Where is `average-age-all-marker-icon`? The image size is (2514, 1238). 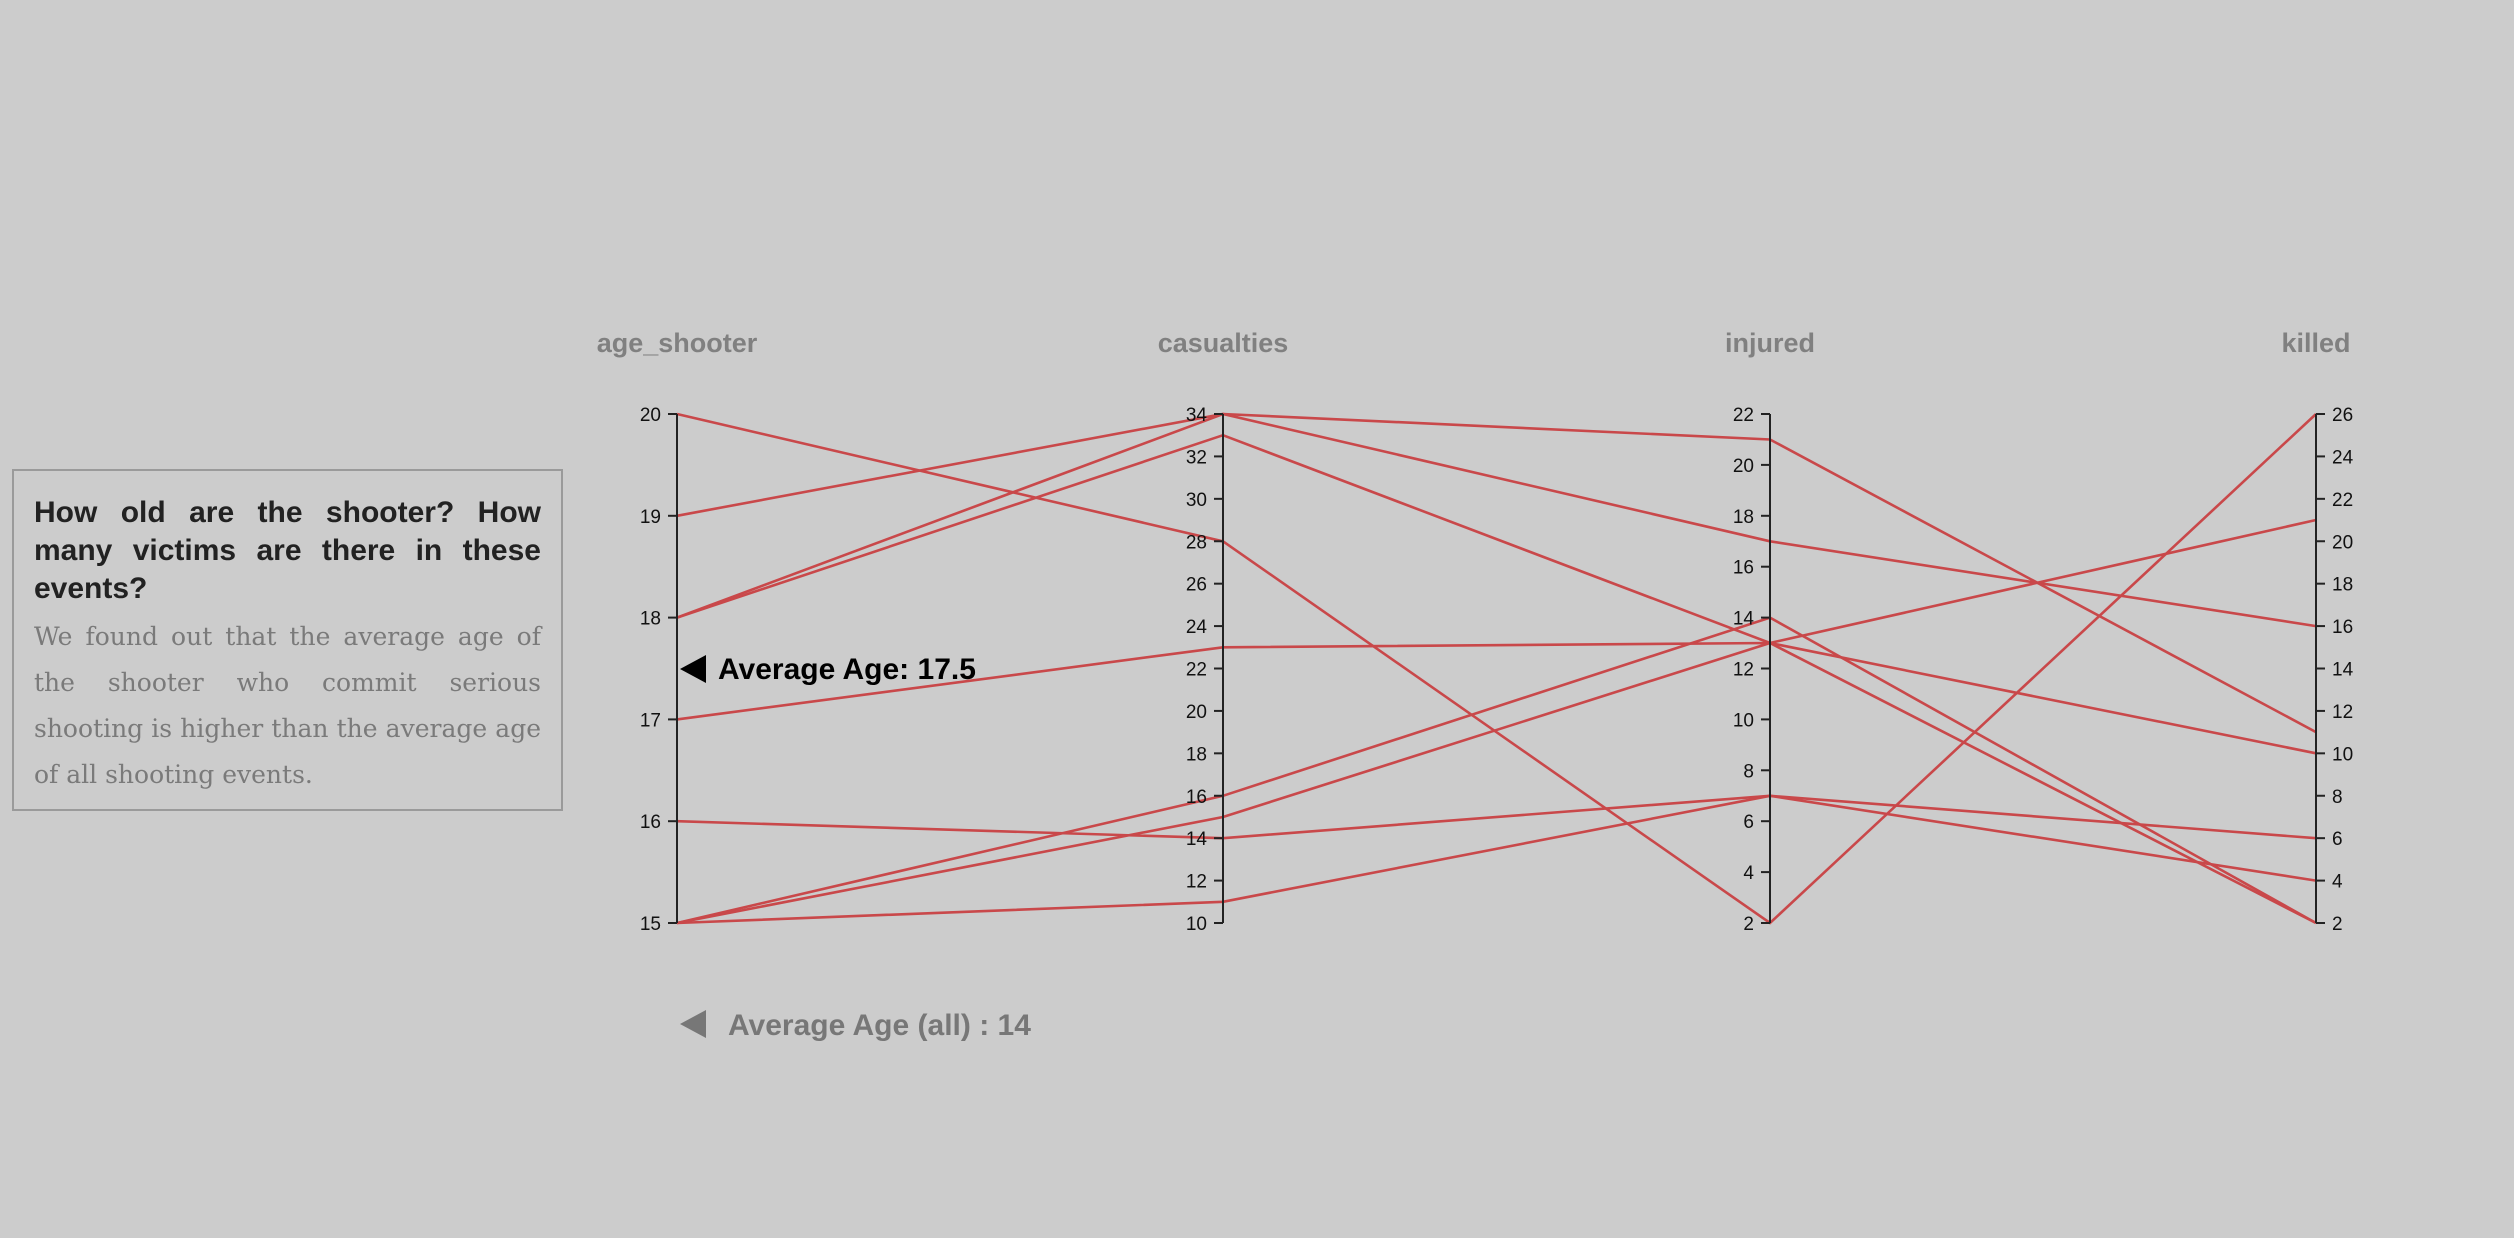 average-age-all-marker-icon is located at coordinates (693, 1024).